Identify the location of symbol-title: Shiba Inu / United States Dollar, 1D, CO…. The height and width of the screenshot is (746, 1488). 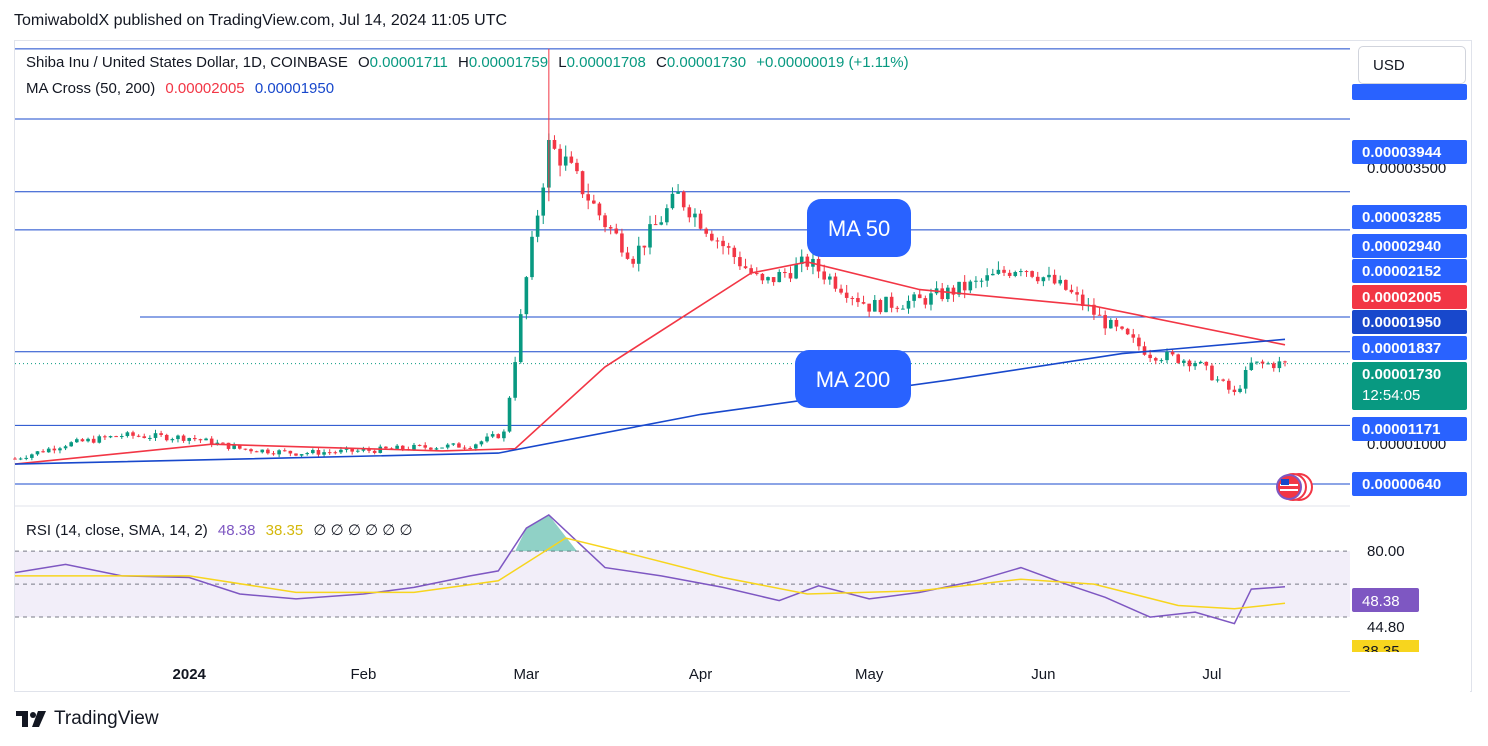
(187, 62).